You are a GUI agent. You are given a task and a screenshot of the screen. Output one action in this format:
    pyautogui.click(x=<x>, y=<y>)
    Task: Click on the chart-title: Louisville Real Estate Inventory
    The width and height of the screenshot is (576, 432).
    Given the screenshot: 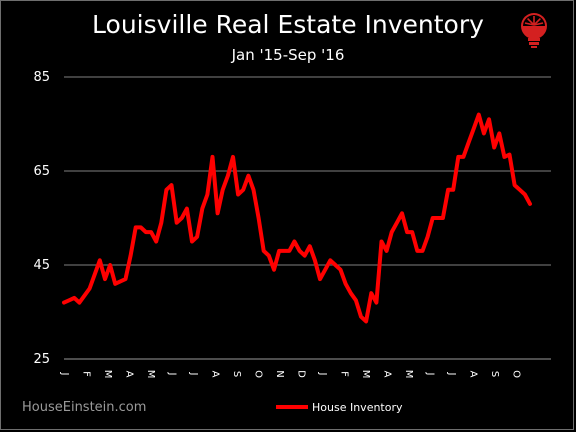 What is the action you would take?
    pyautogui.click(x=288, y=24)
    